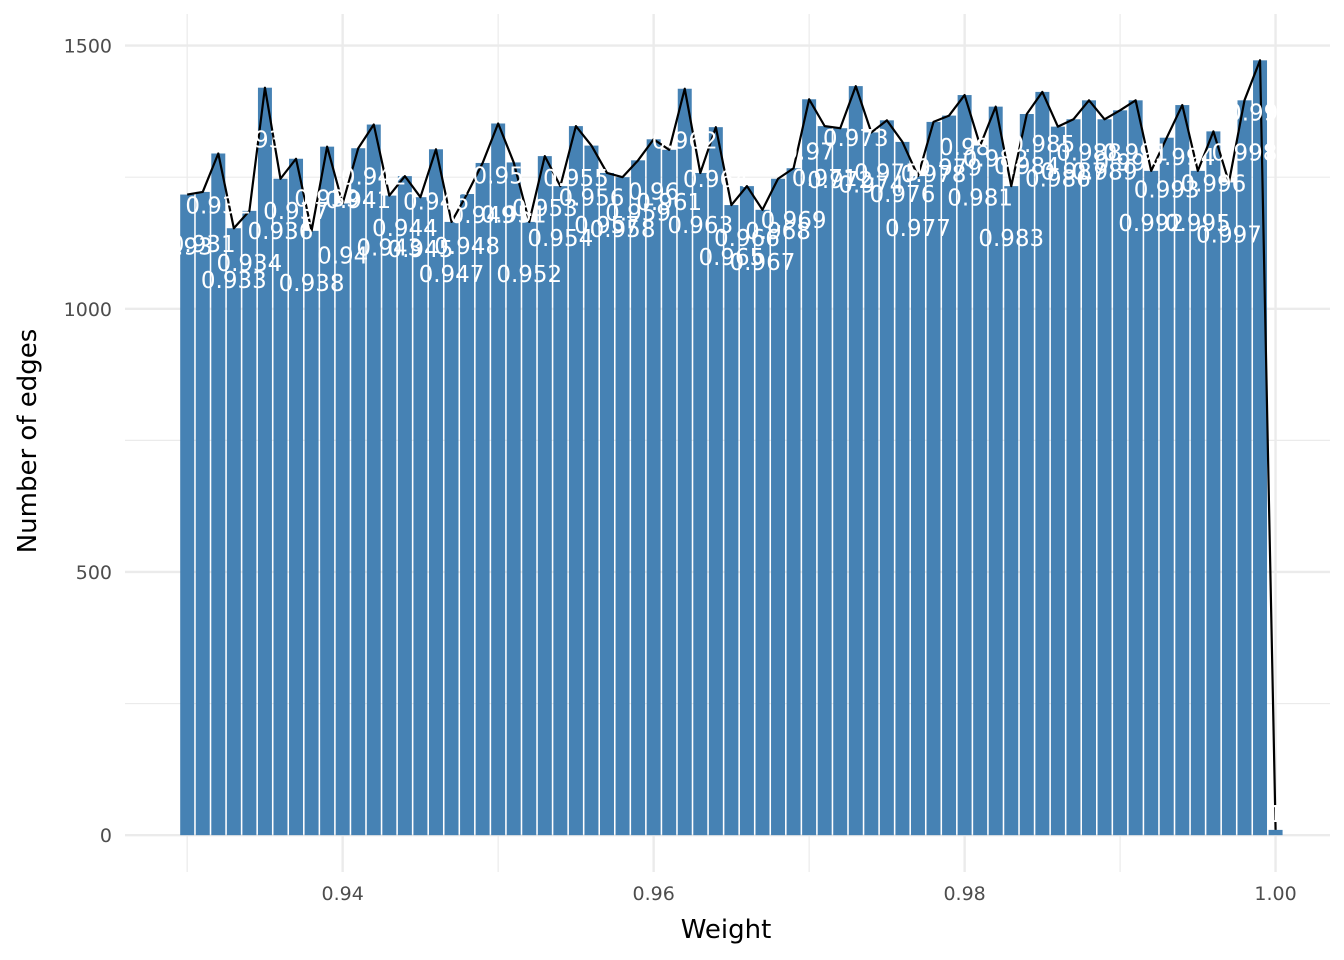  Describe the element at coordinates (949, 169) in the screenshot. I see `bar-label: 0.979` at that location.